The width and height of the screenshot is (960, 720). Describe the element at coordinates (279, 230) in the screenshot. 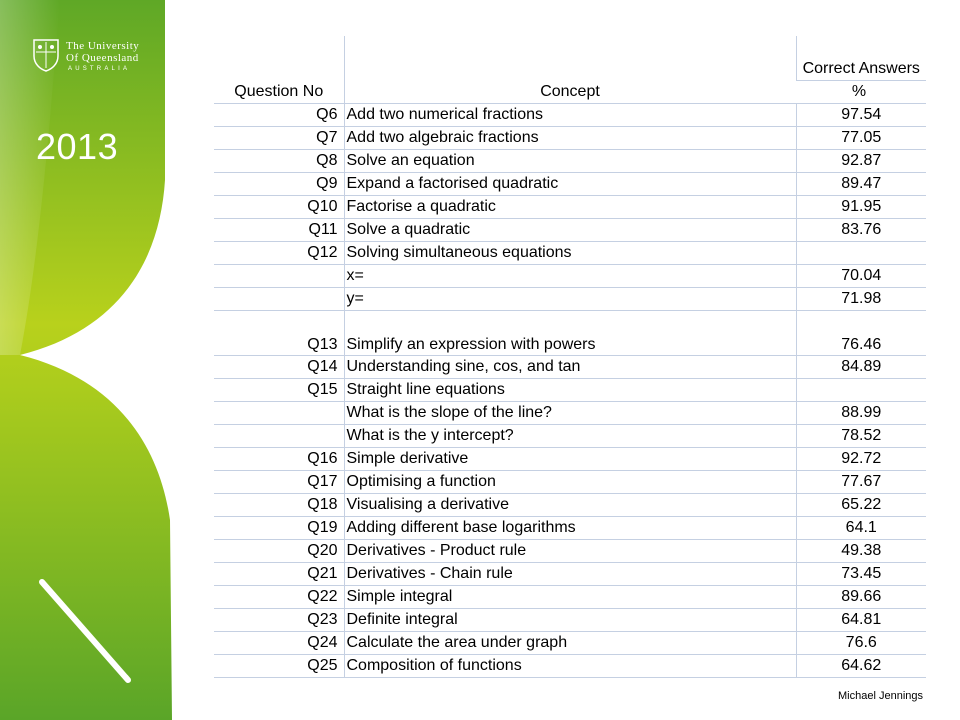

I see `question-number-cell: Q11` at that location.